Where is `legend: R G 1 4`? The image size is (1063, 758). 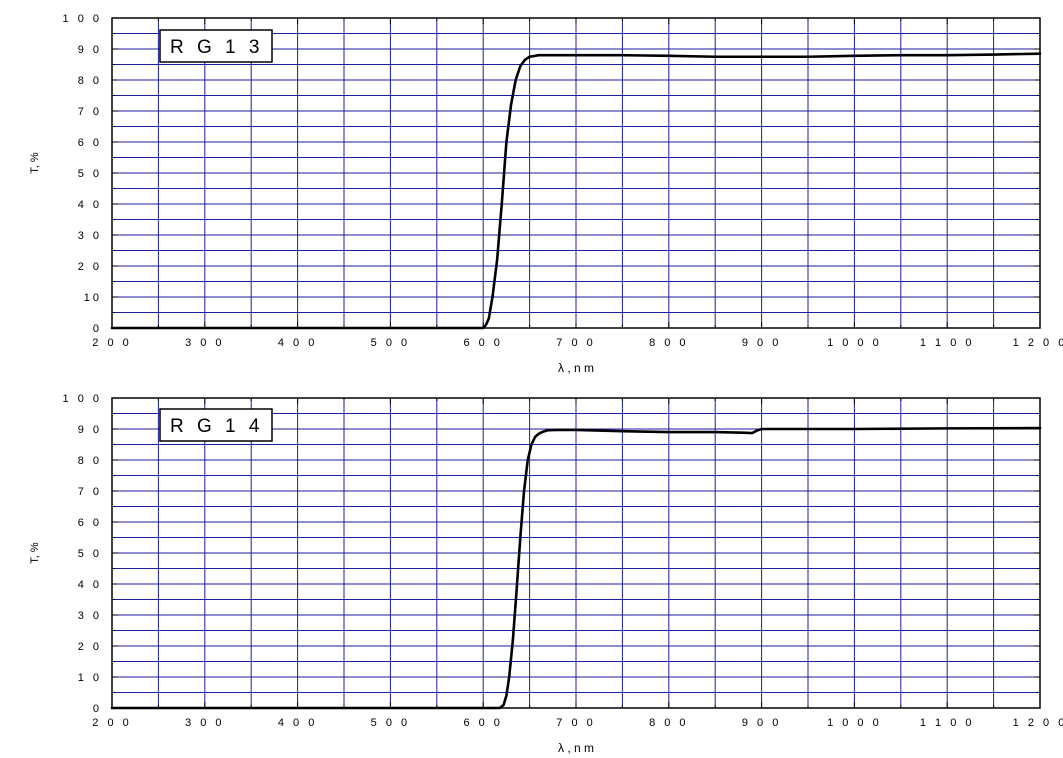
legend: R G 1 4 is located at coordinates (216, 425).